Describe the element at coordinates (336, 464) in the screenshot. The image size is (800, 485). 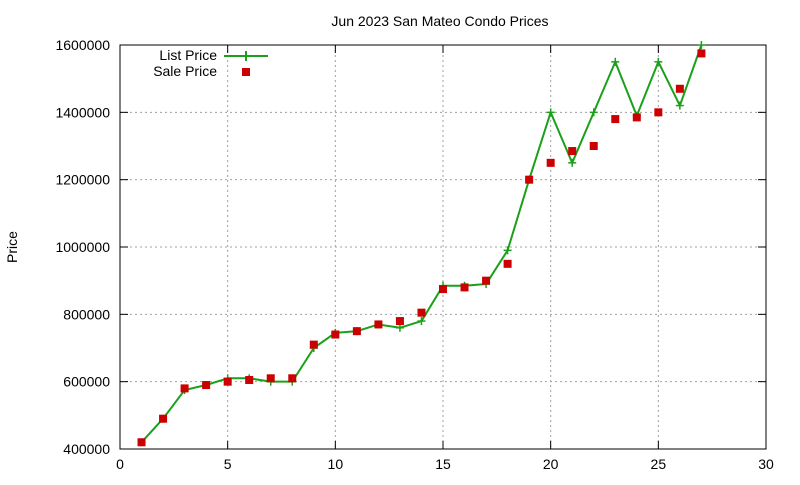
I see `x-tick-label: 10` at that location.